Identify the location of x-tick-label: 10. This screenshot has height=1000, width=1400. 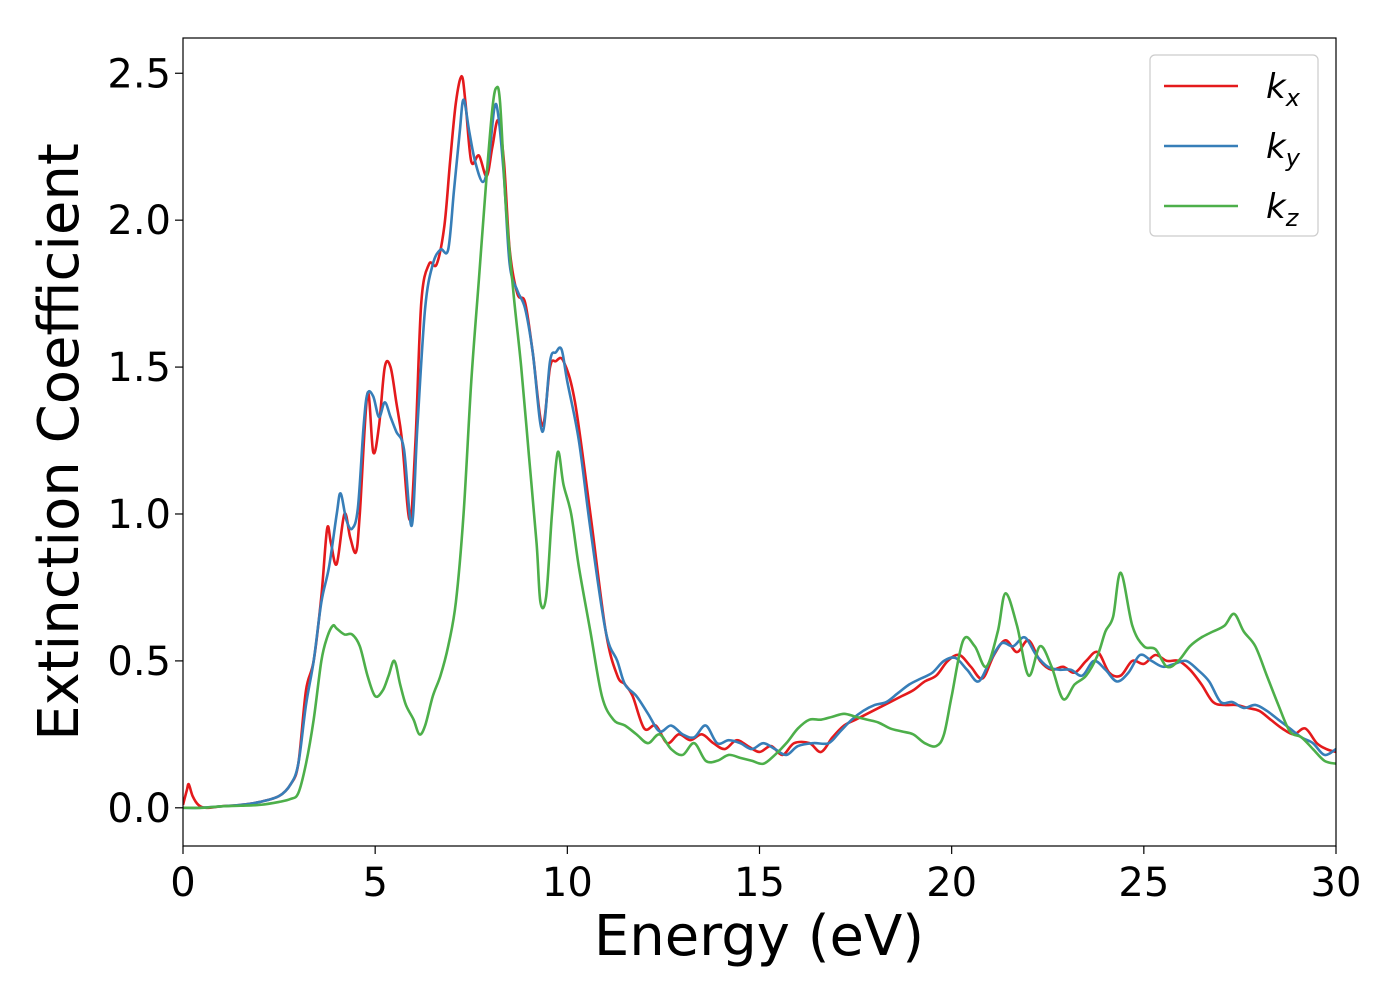
(567, 883).